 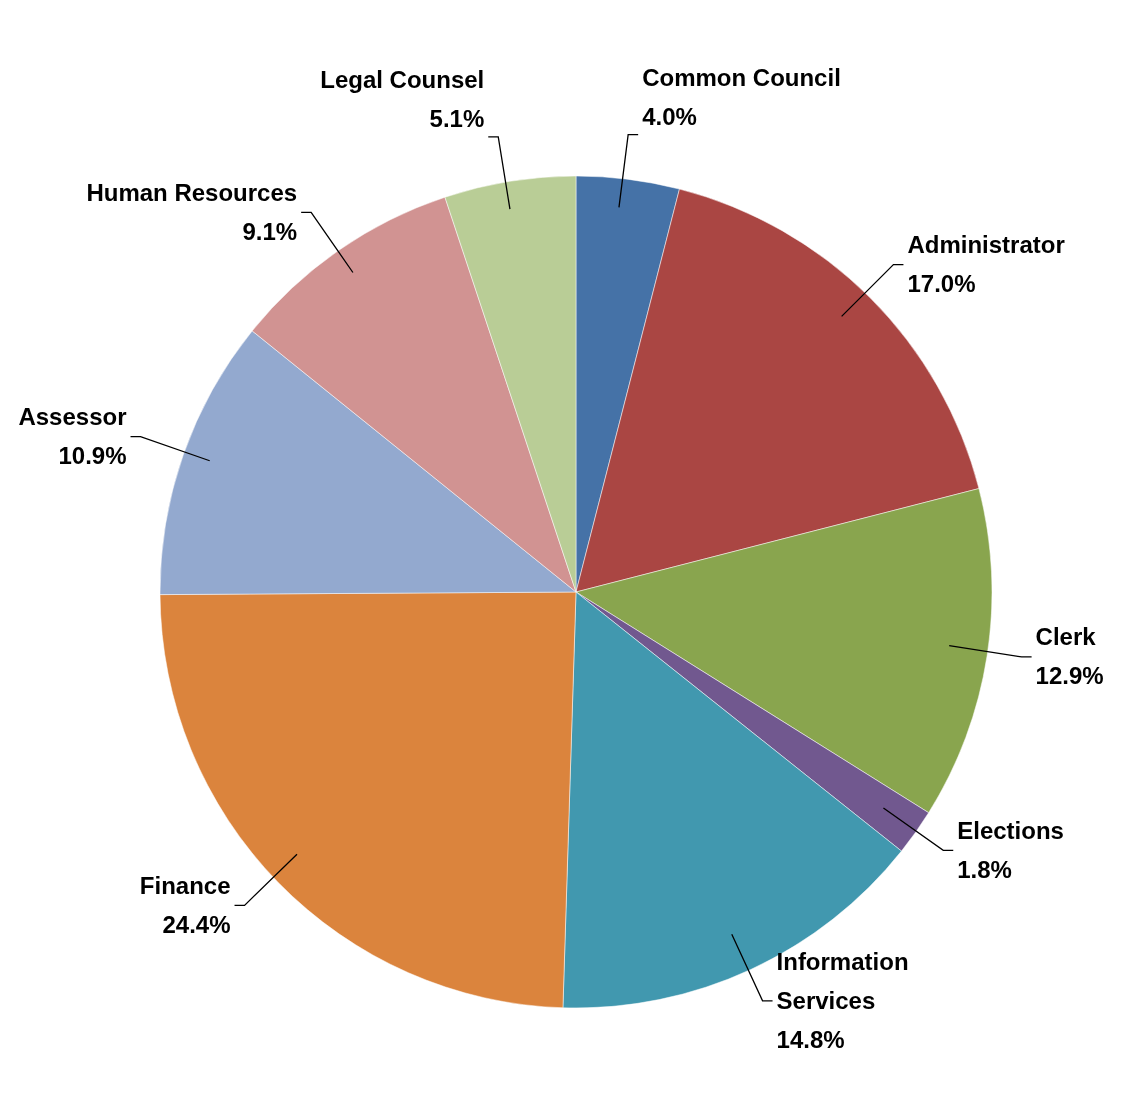 What do you see at coordinates (457, 118) in the screenshot?
I see `data-label: 5.1%` at bounding box center [457, 118].